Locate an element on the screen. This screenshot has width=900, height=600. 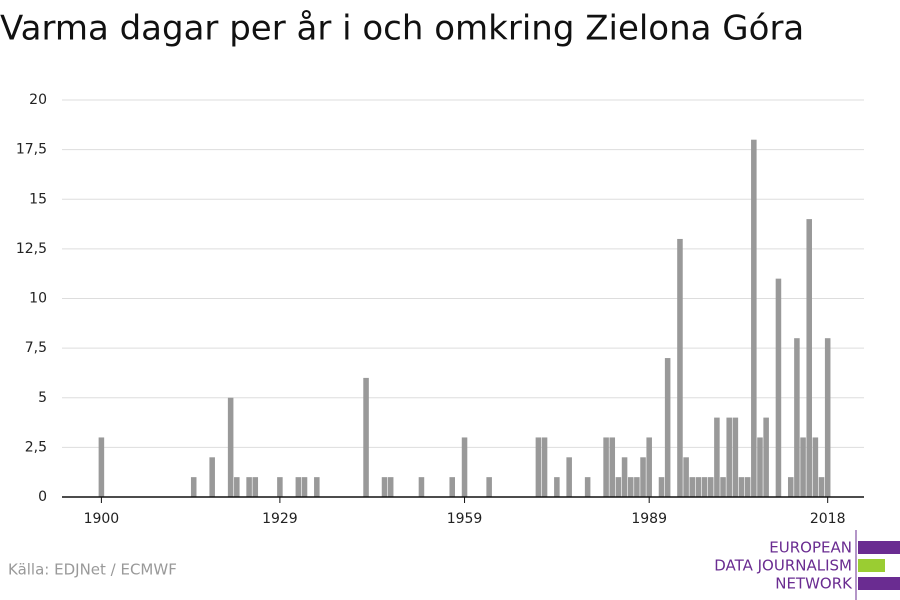
x-tick-label: 2018 is located at coordinates (828, 519).